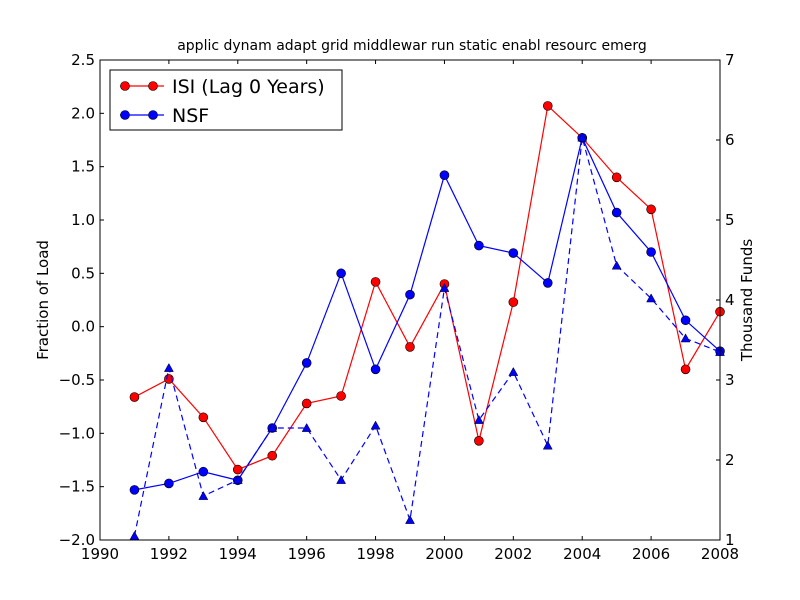  Describe the element at coordinates (169, 554) in the screenshot. I see `x-tick-label: 1992` at that location.